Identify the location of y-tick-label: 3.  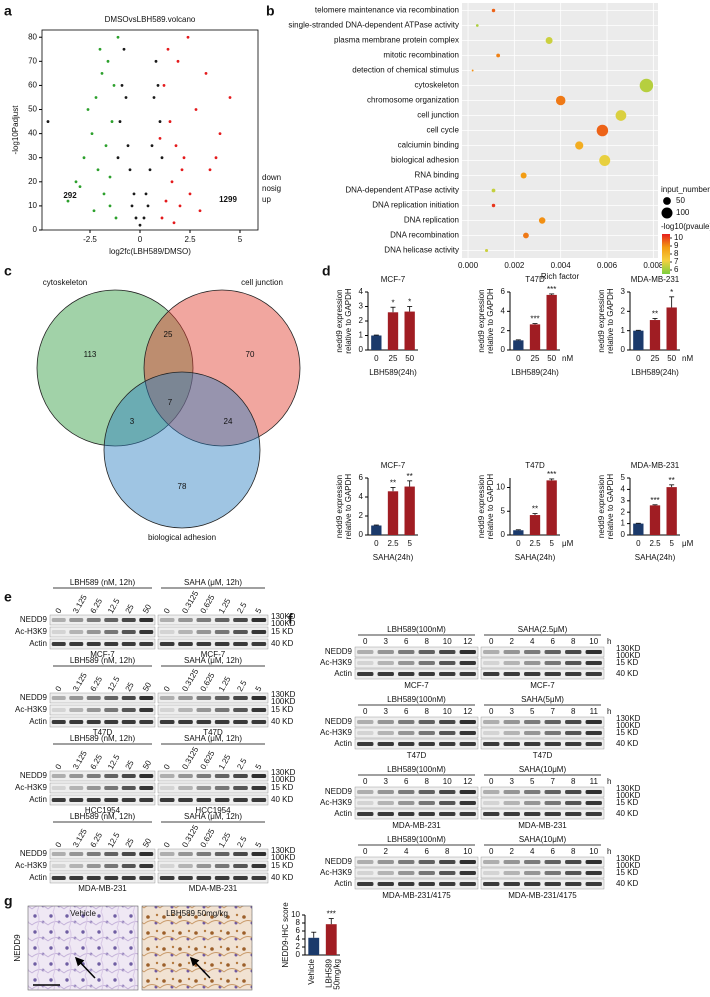
(361, 306).